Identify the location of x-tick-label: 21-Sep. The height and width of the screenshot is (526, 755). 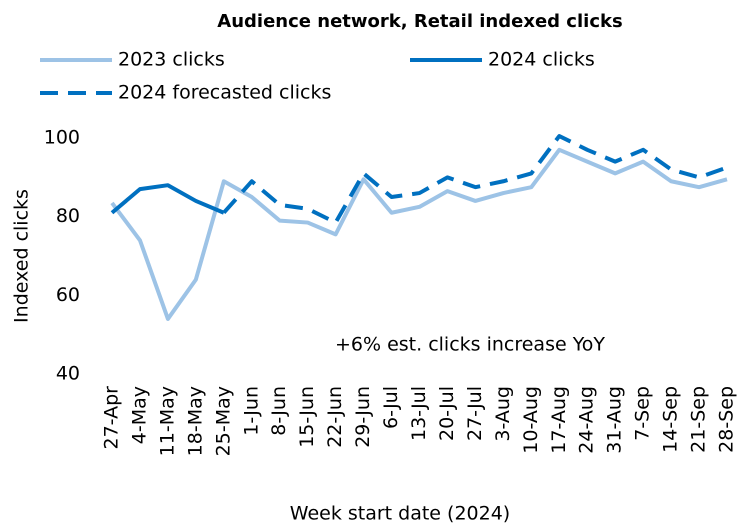
(699, 419).